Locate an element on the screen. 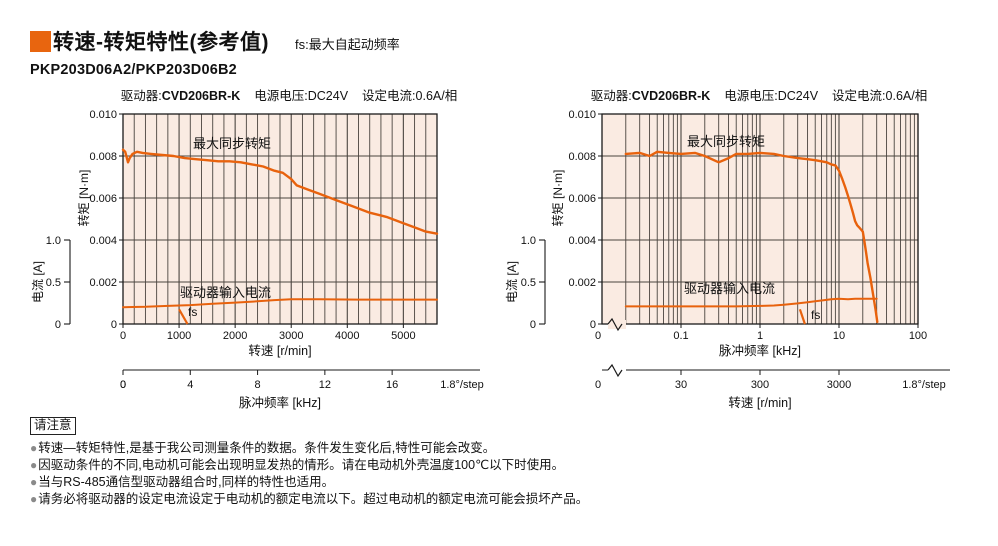 The height and width of the screenshot is (546, 998). x-tick-label: 5000 is located at coordinates (403, 336).